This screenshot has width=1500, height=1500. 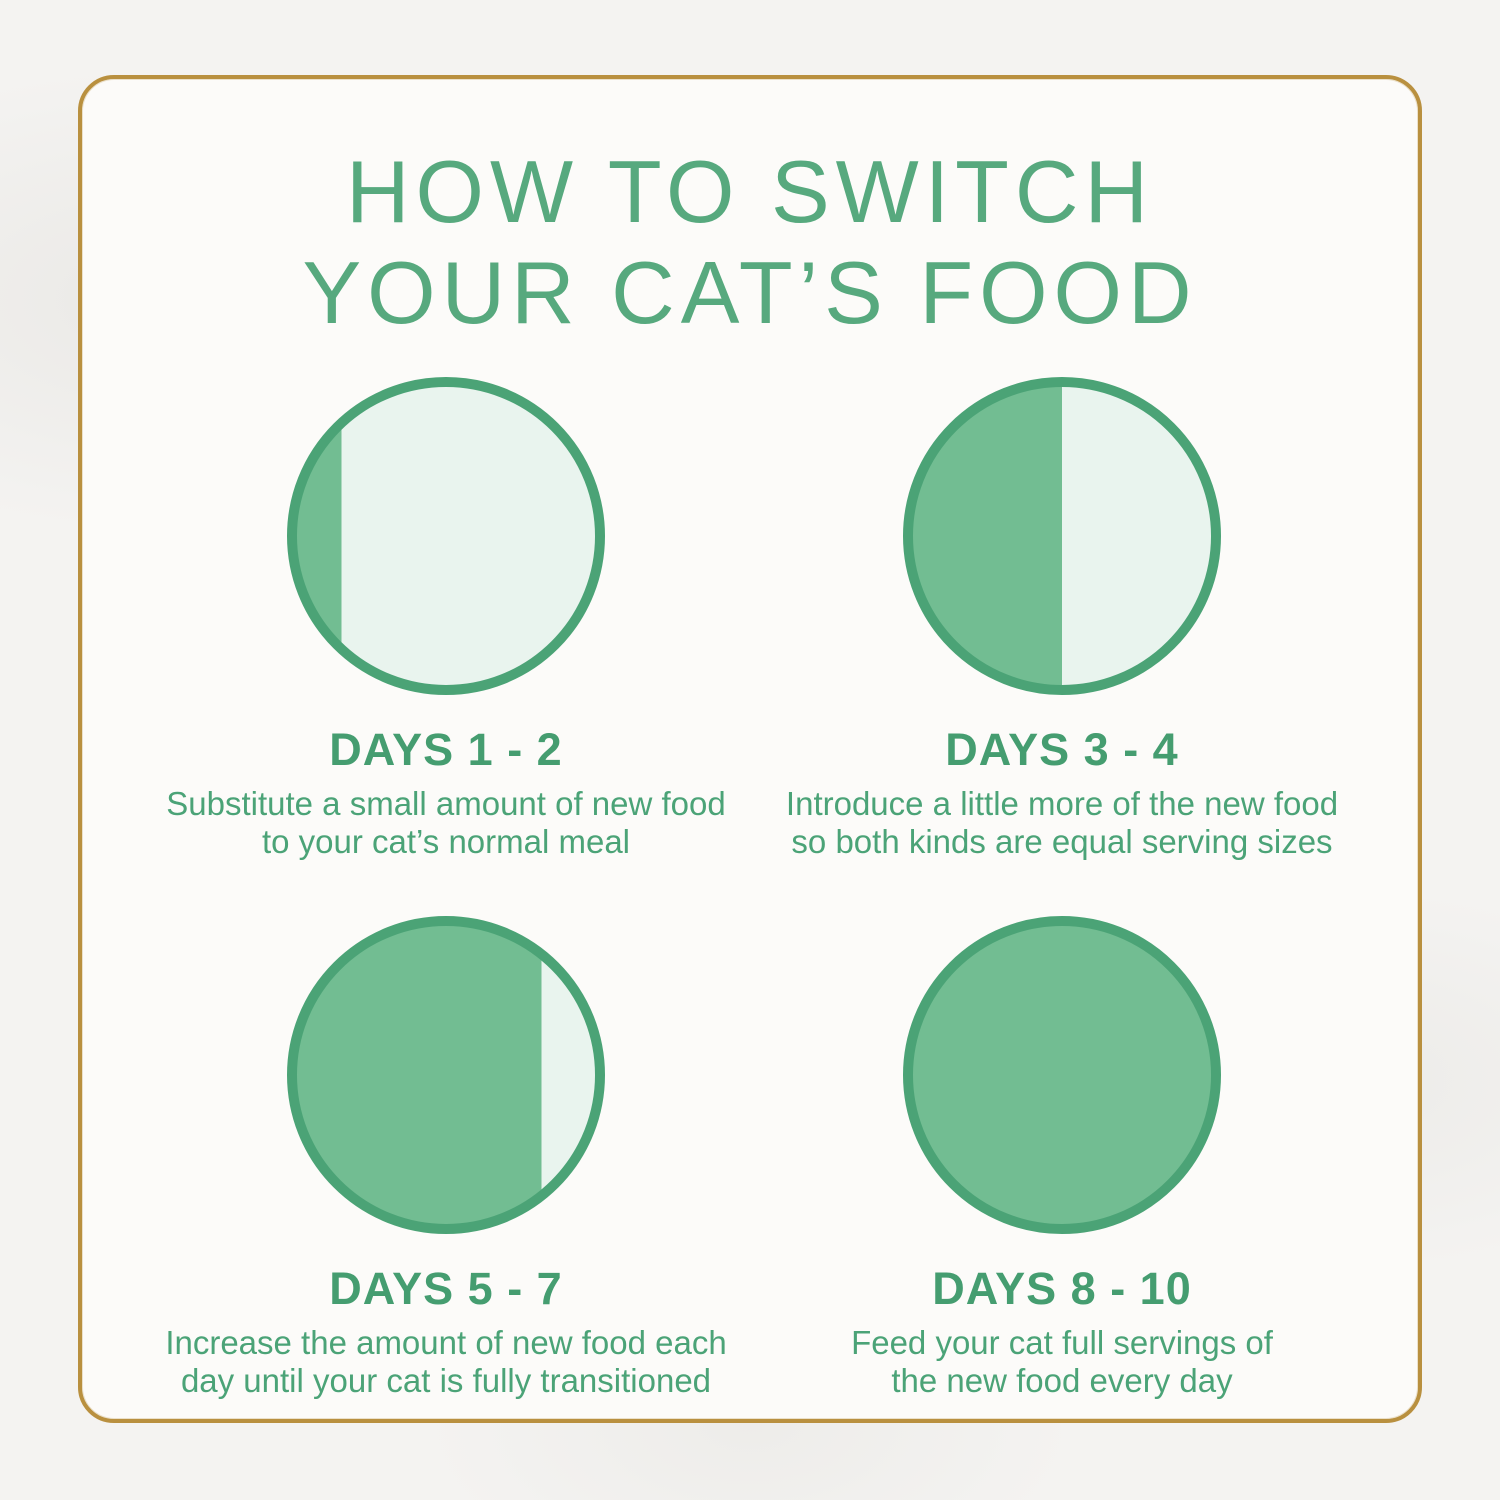 I want to click on title-line-1: HOW TO SWITCH, so click(x=750, y=191).